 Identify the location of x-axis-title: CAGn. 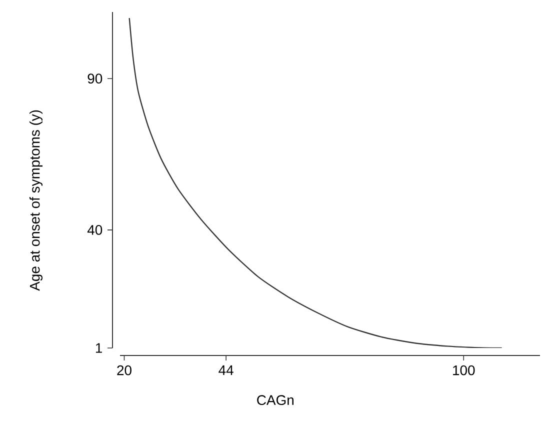
(275, 400).